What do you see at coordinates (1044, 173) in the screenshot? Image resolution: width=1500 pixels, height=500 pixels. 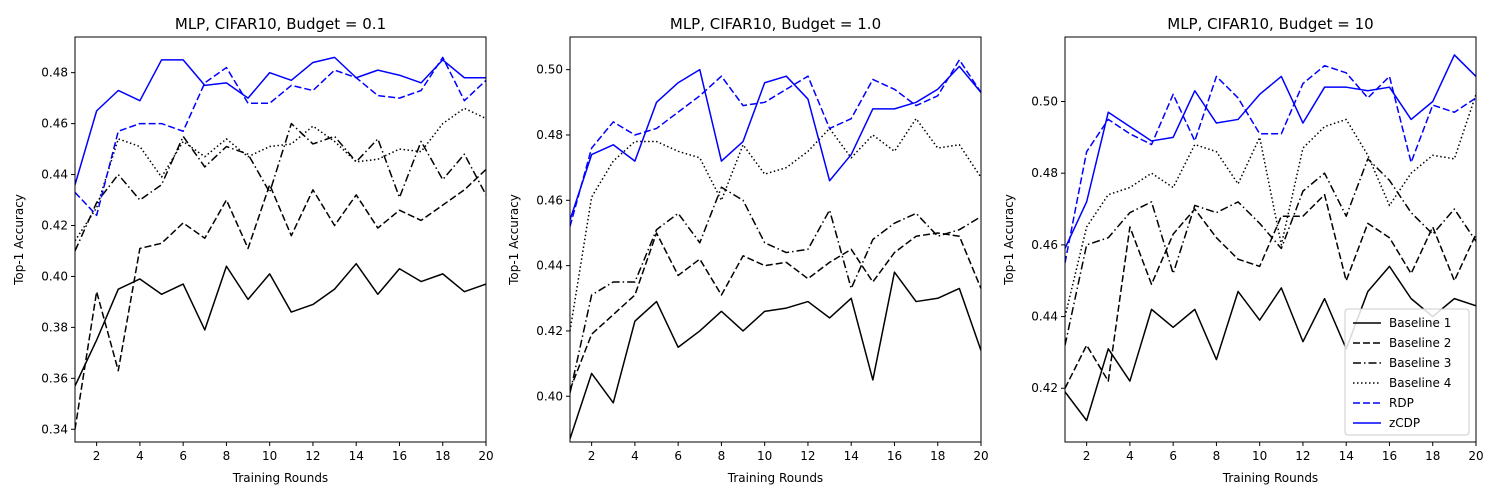 I see `chart-3-y-tick-label: 0.48` at bounding box center [1044, 173].